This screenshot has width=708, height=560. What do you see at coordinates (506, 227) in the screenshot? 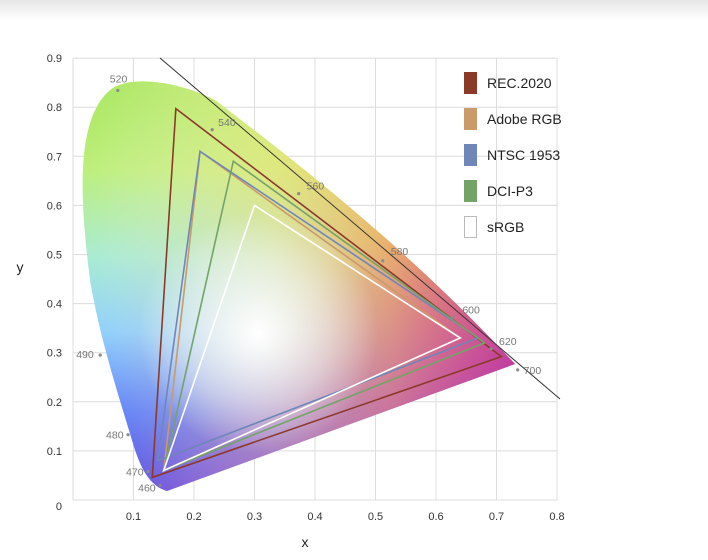
I see `legend-label-srgb: sRGB` at bounding box center [506, 227].